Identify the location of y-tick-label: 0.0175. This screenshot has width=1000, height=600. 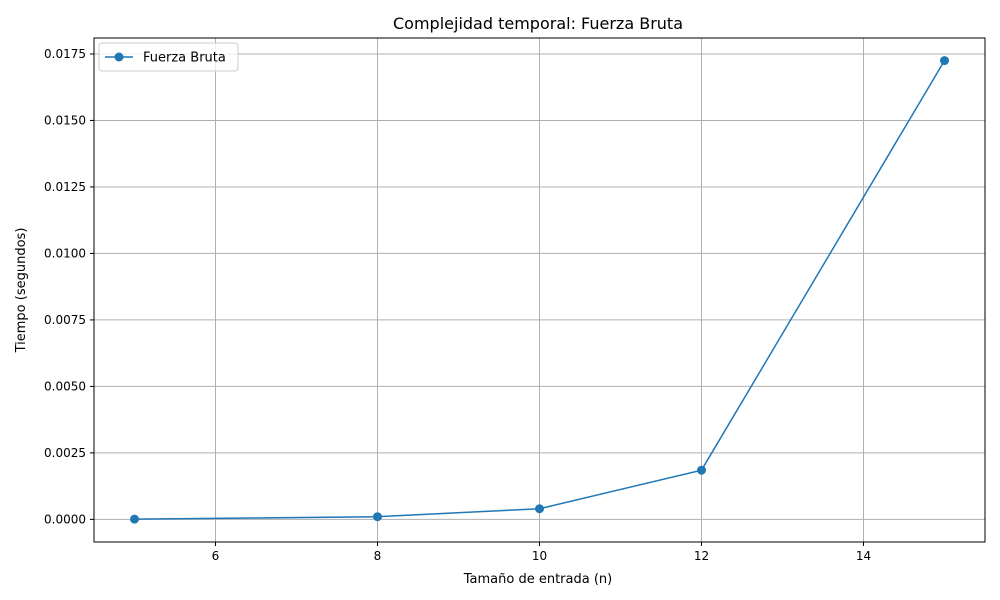
(65, 54).